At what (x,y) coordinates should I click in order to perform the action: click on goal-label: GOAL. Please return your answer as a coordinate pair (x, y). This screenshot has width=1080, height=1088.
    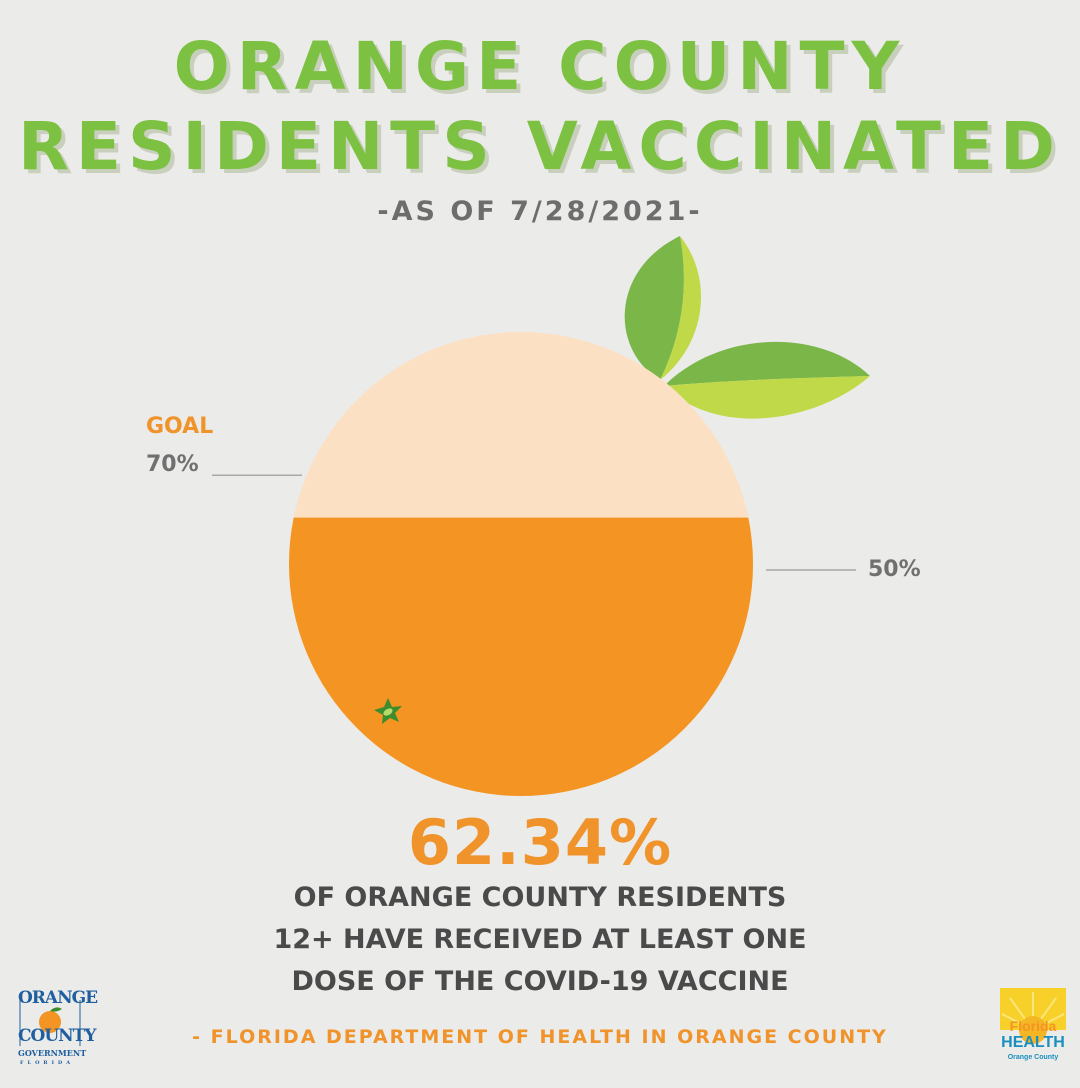
    Looking at the image, I should click on (180, 426).